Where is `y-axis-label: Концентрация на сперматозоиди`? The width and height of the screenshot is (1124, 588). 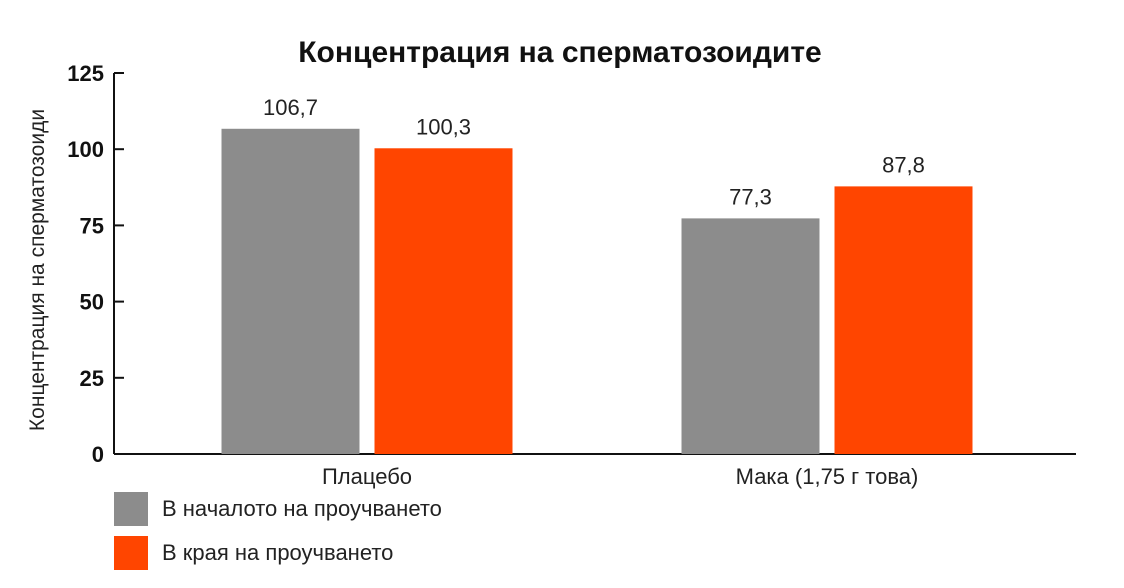 y-axis-label: Концентрация на сперматозоиди is located at coordinates (37, 270).